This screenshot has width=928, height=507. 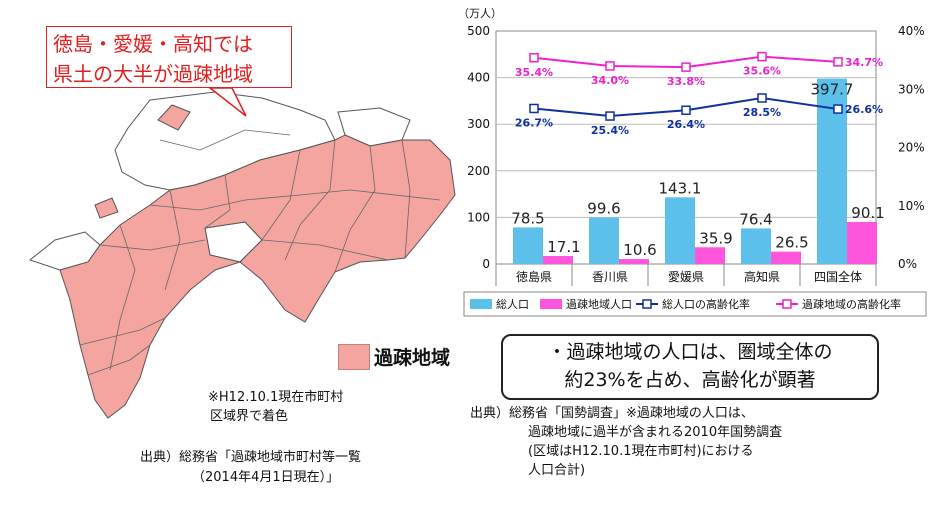 I want to click on bar-value-label: 397.7, so click(x=832, y=90).